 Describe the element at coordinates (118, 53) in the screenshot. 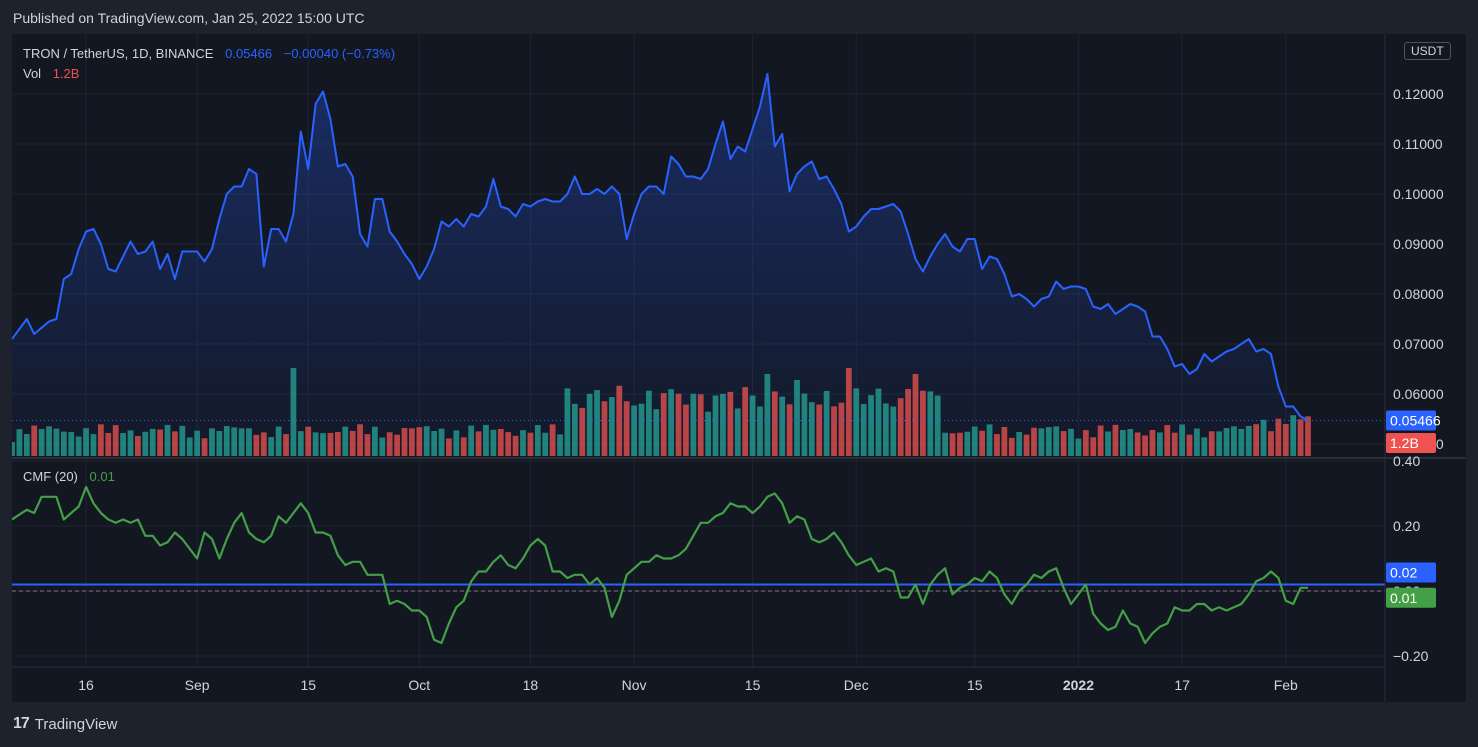

I see `symbol-label: TRON / TetherUS, 1D, BINANCE` at that location.